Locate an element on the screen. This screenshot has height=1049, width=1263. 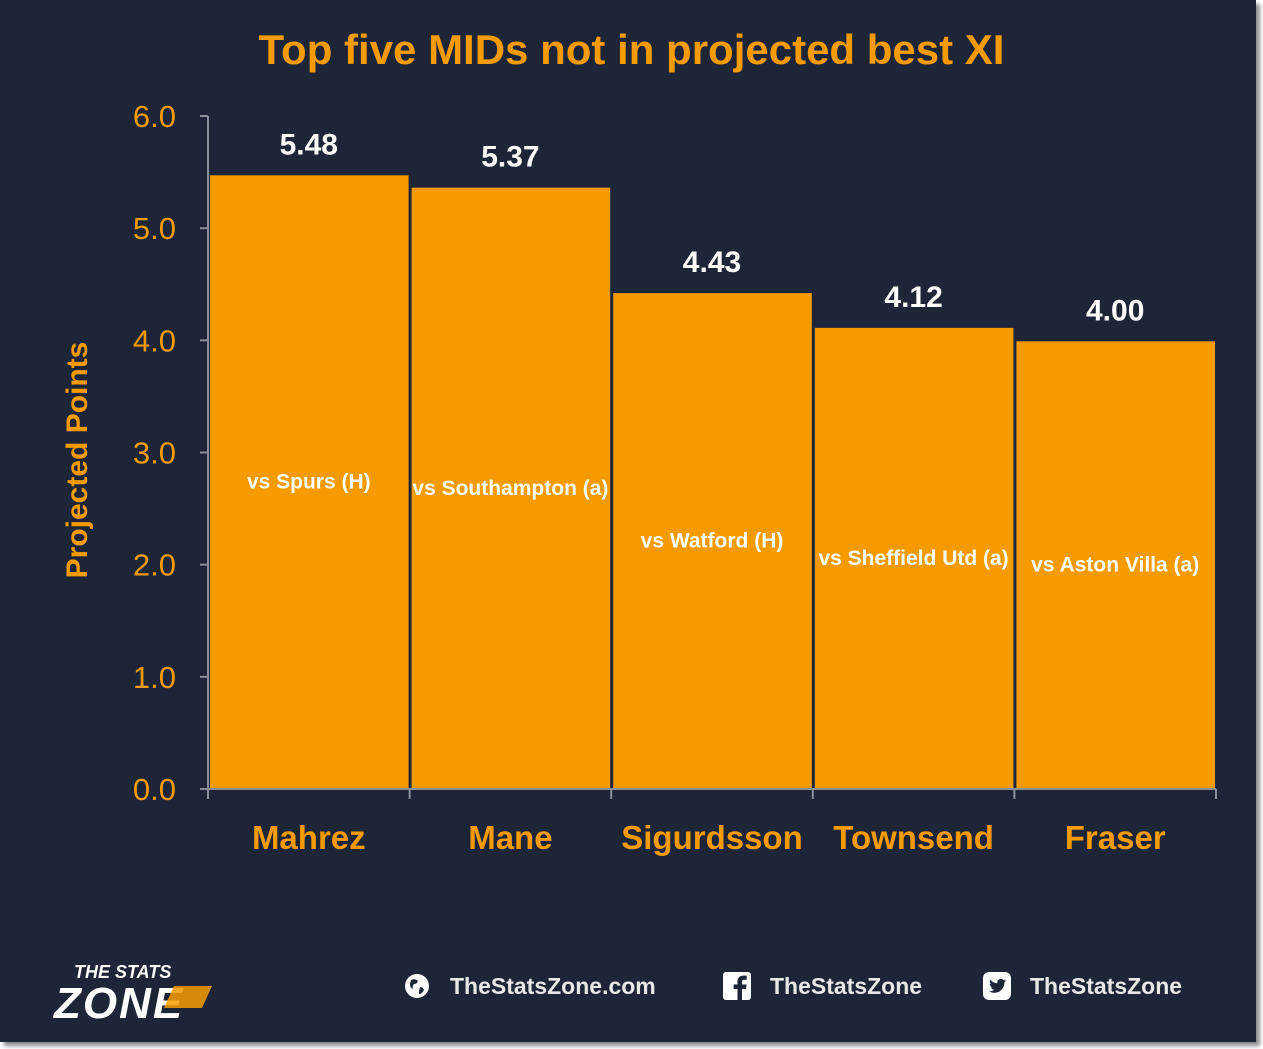
y-tick-label: 2.0 is located at coordinates (154, 565).